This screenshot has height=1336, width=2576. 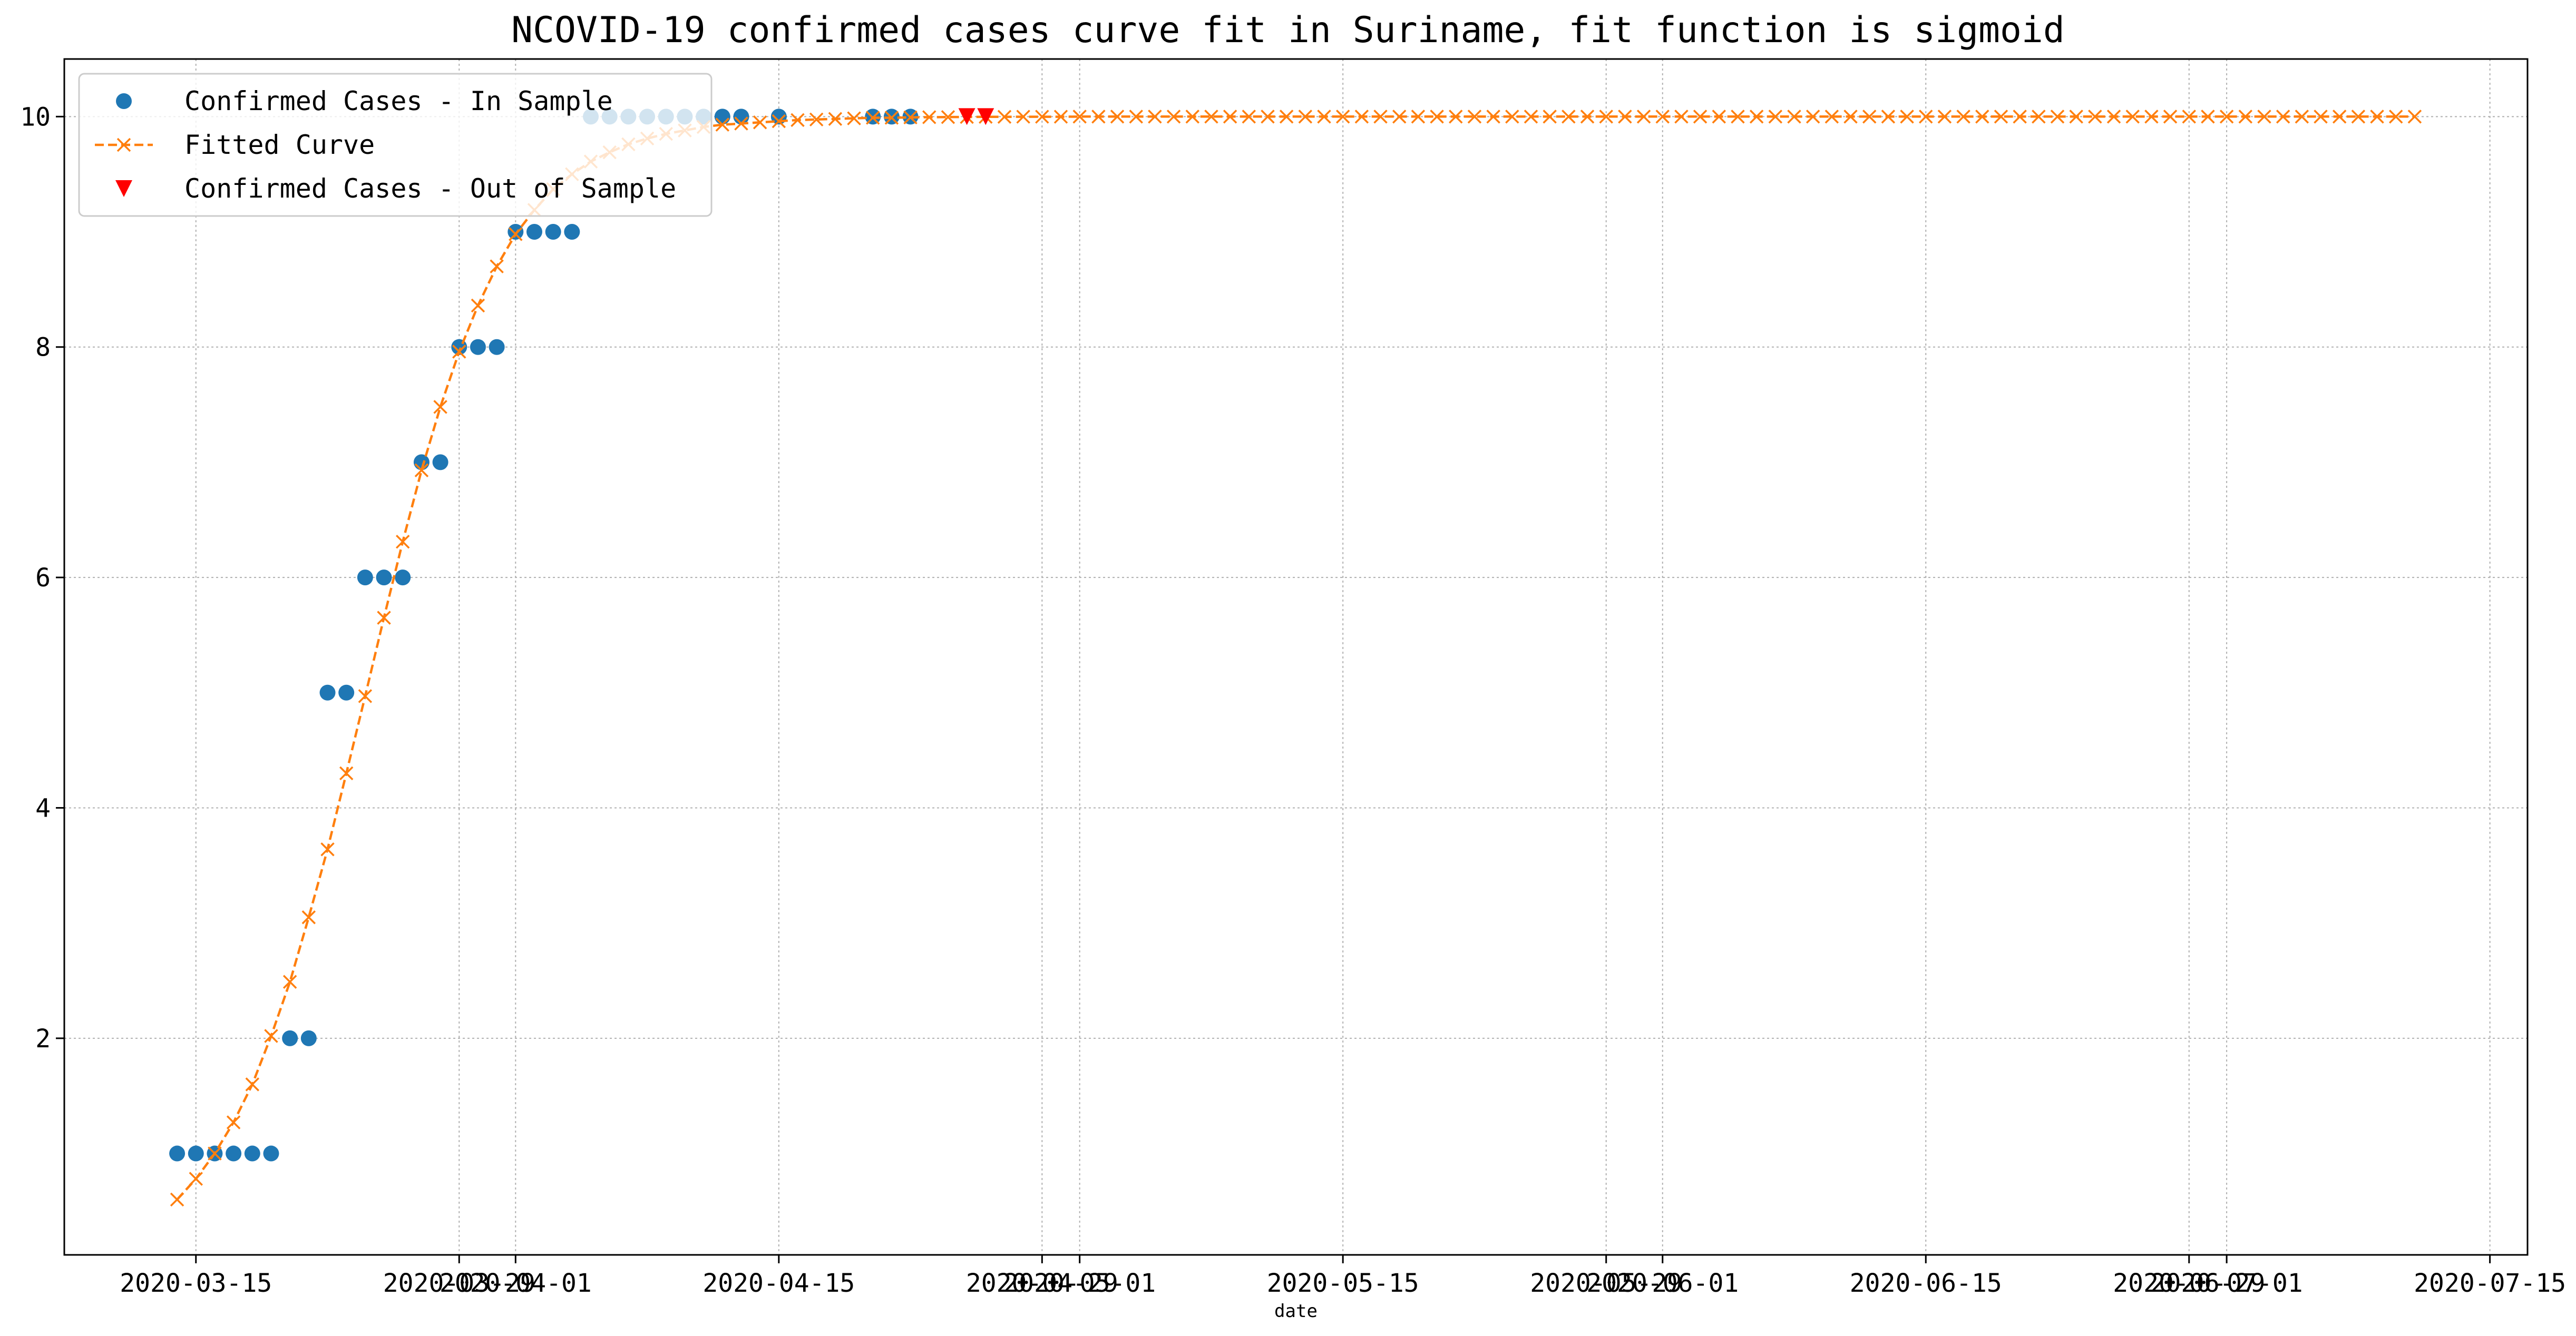 I want to click on x-tick-label: 2020-05-15, so click(x=1343, y=1284).